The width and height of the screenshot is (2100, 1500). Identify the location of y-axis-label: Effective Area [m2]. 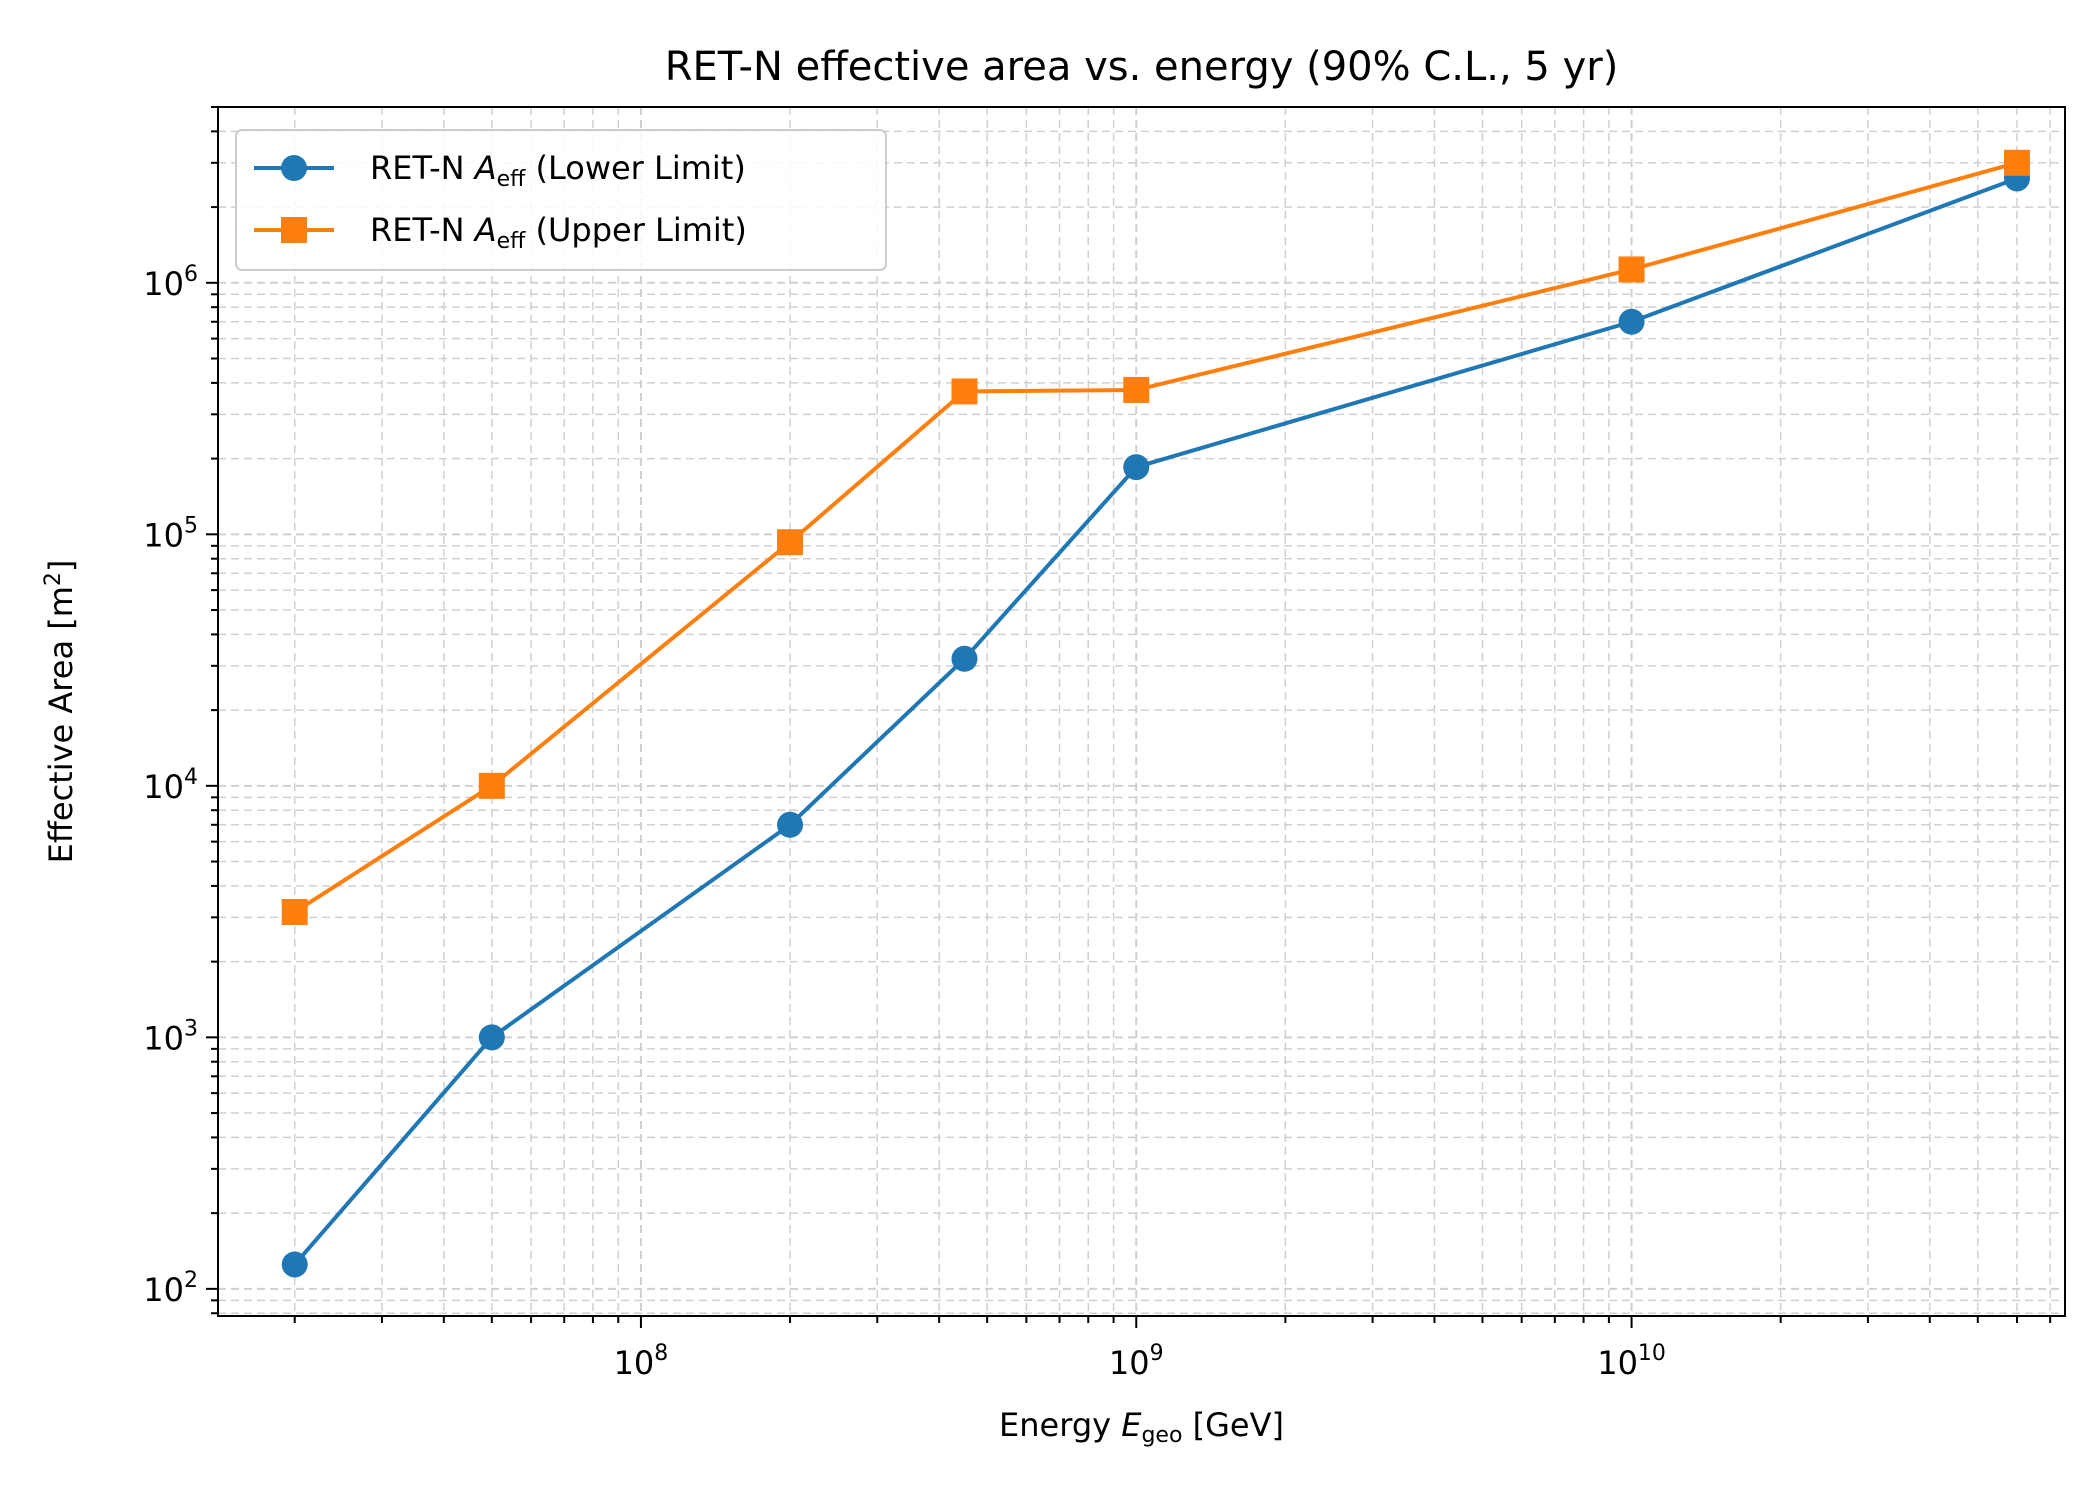
(60, 712).